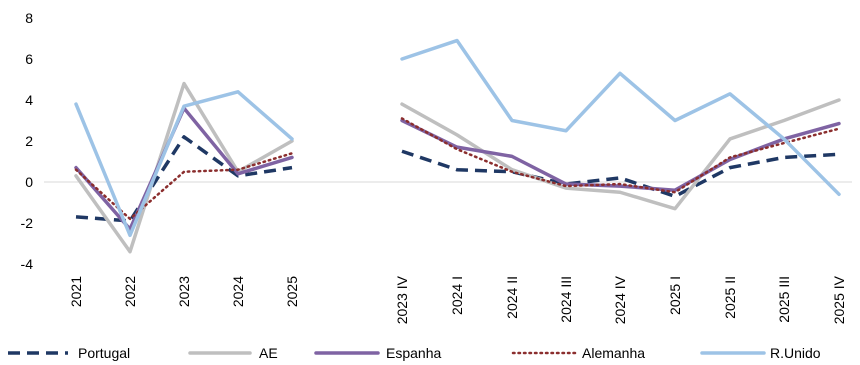 The width and height of the screenshot is (860, 365). Describe the element at coordinates (730, 297) in the screenshot. I see `x-tick-label: 2025 II` at that location.